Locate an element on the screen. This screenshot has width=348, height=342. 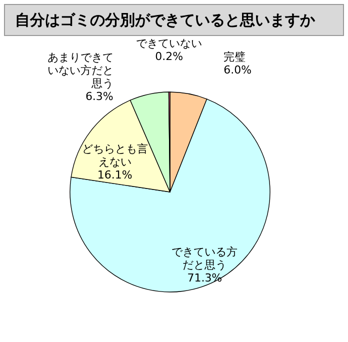
slice-label: できている方だと思う is located at coordinates (205, 258).